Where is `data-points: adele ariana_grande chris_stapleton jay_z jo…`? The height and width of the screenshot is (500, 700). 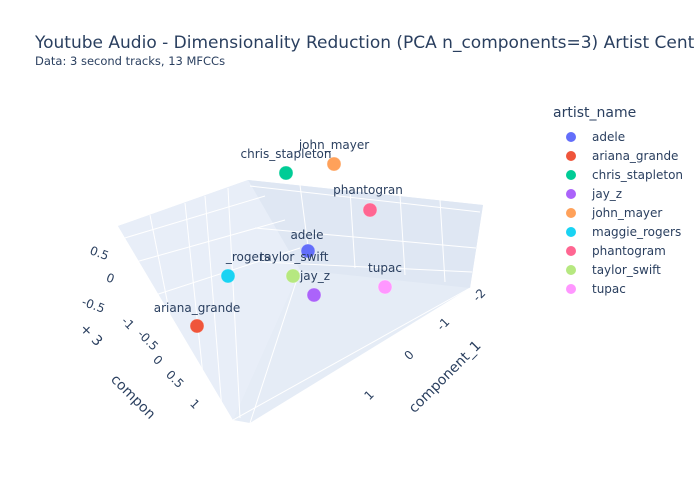
data-points: adele ariana_grande chris_stapleton jay_z jo… is located at coordinates (278, 236).